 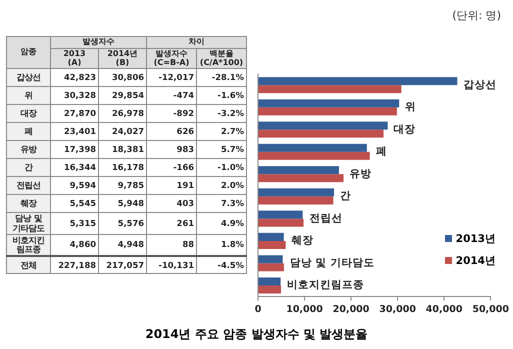 I want to click on text: 4.9%, so click(x=232, y=223).